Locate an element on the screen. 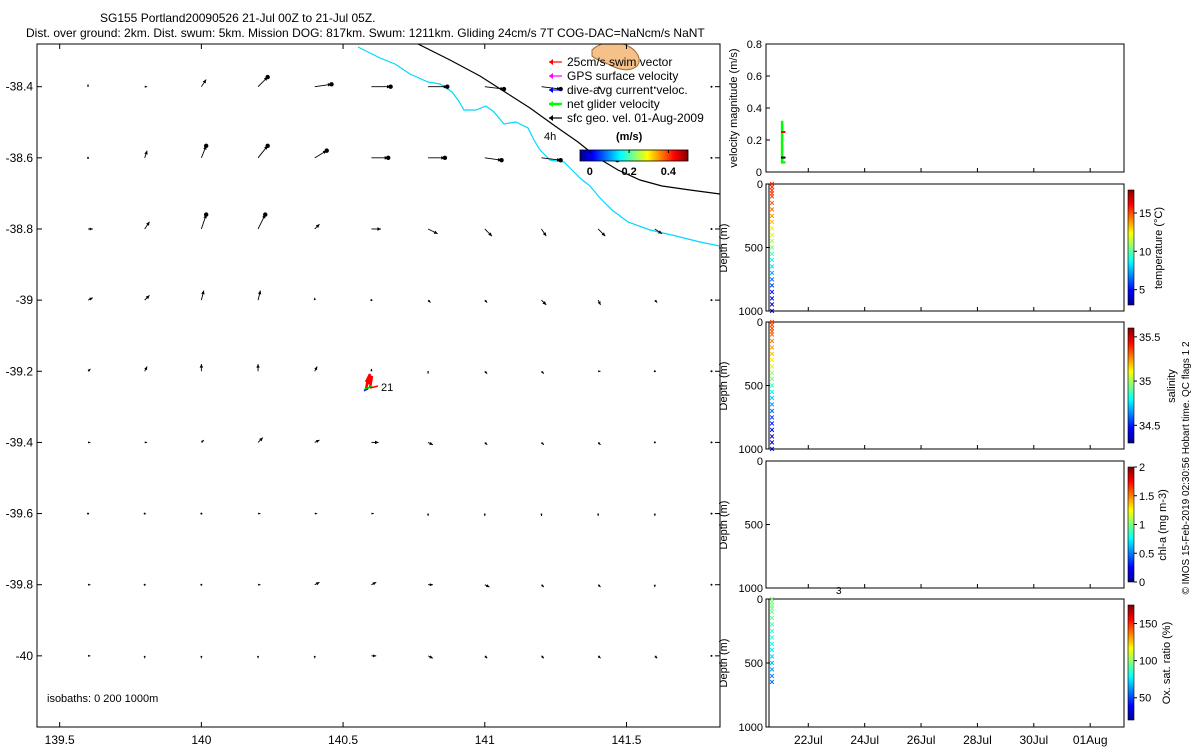  glider-dive-label: 21 is located at coordinates (387, 388).